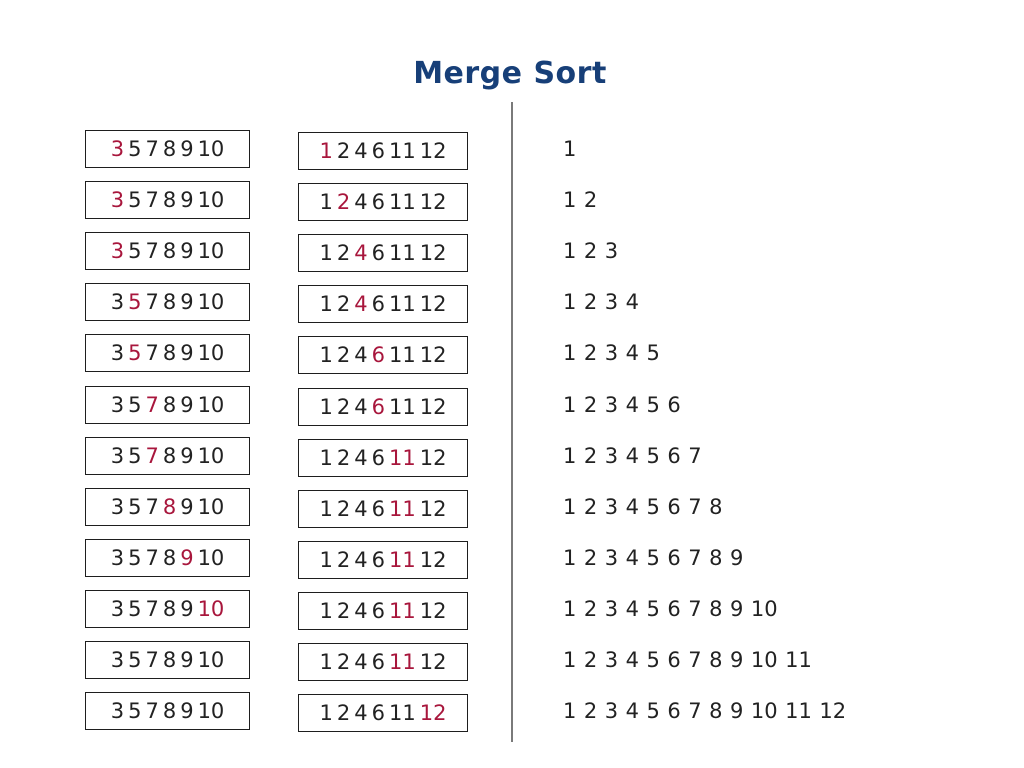 The width and height of the screenshot is (1024, 768). I want to click on right-pointer-value: 1, so click(326, 151).